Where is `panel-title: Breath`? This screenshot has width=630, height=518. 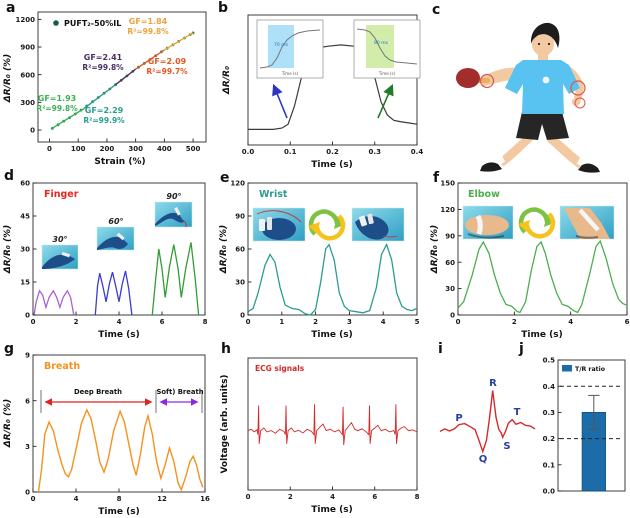 panel-title: Breath is located at coordinates (62, 366).